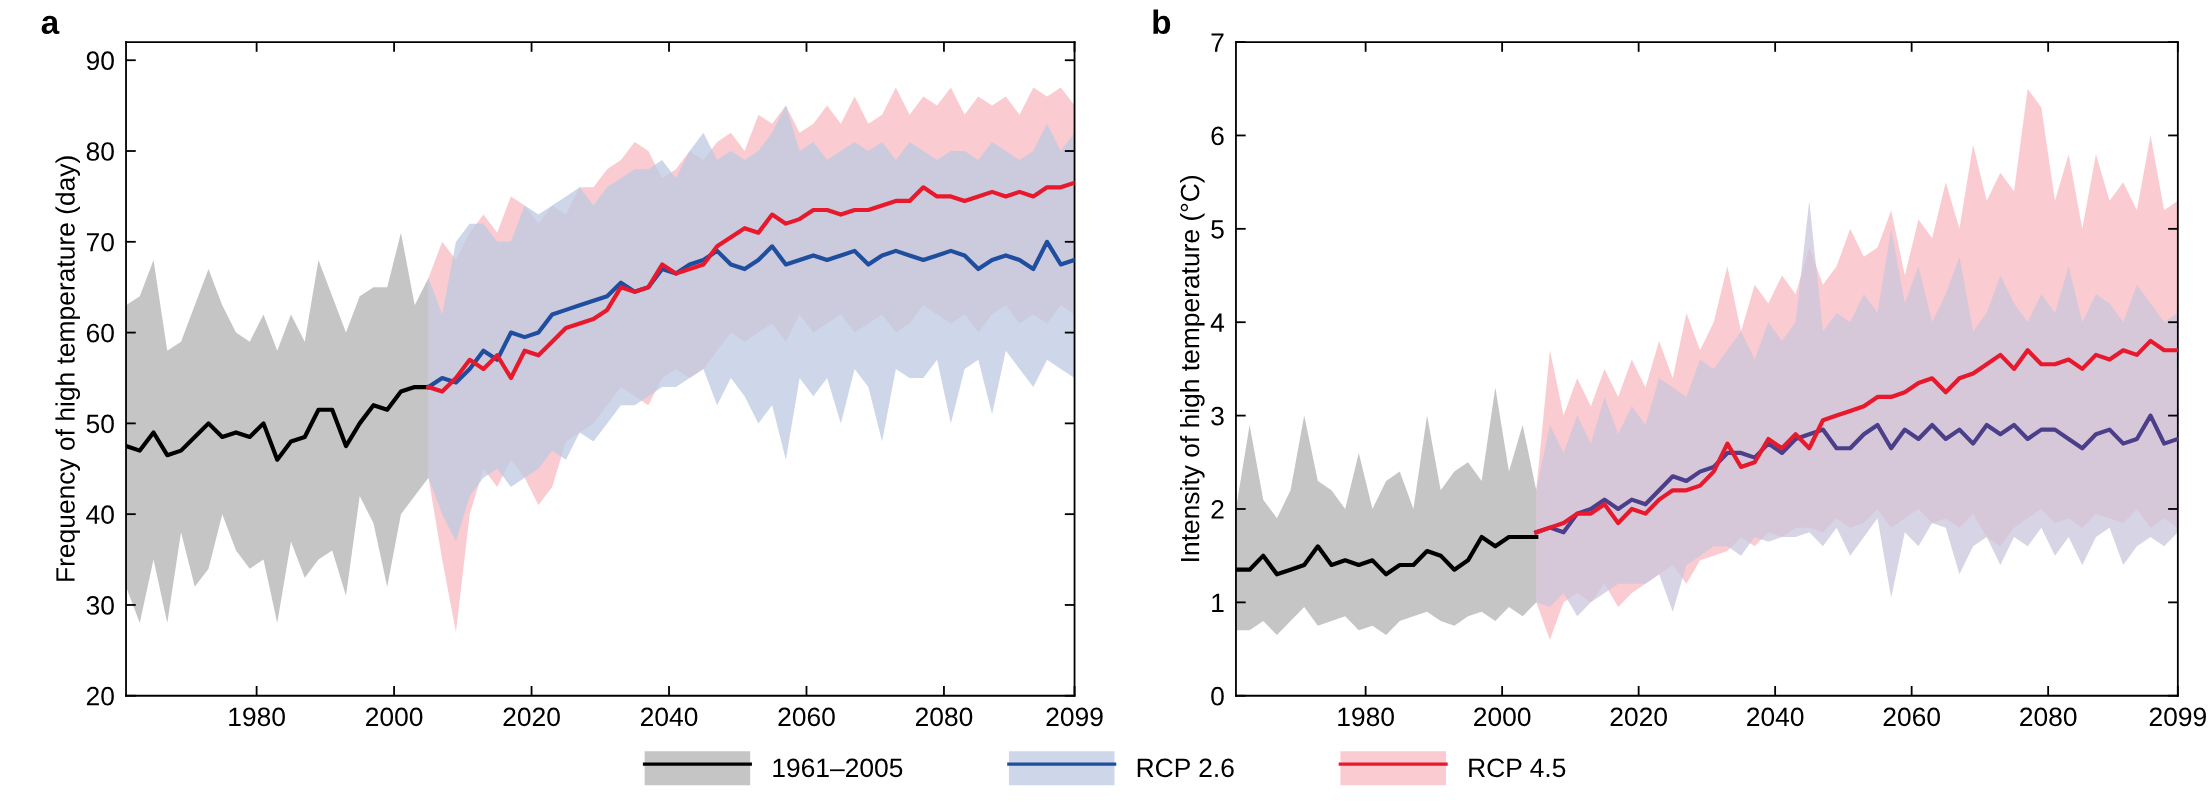 Image resolution: width=2211 pixels, height=809 pixels. I want to click on y-tick-label: 60, so click(100, 333).